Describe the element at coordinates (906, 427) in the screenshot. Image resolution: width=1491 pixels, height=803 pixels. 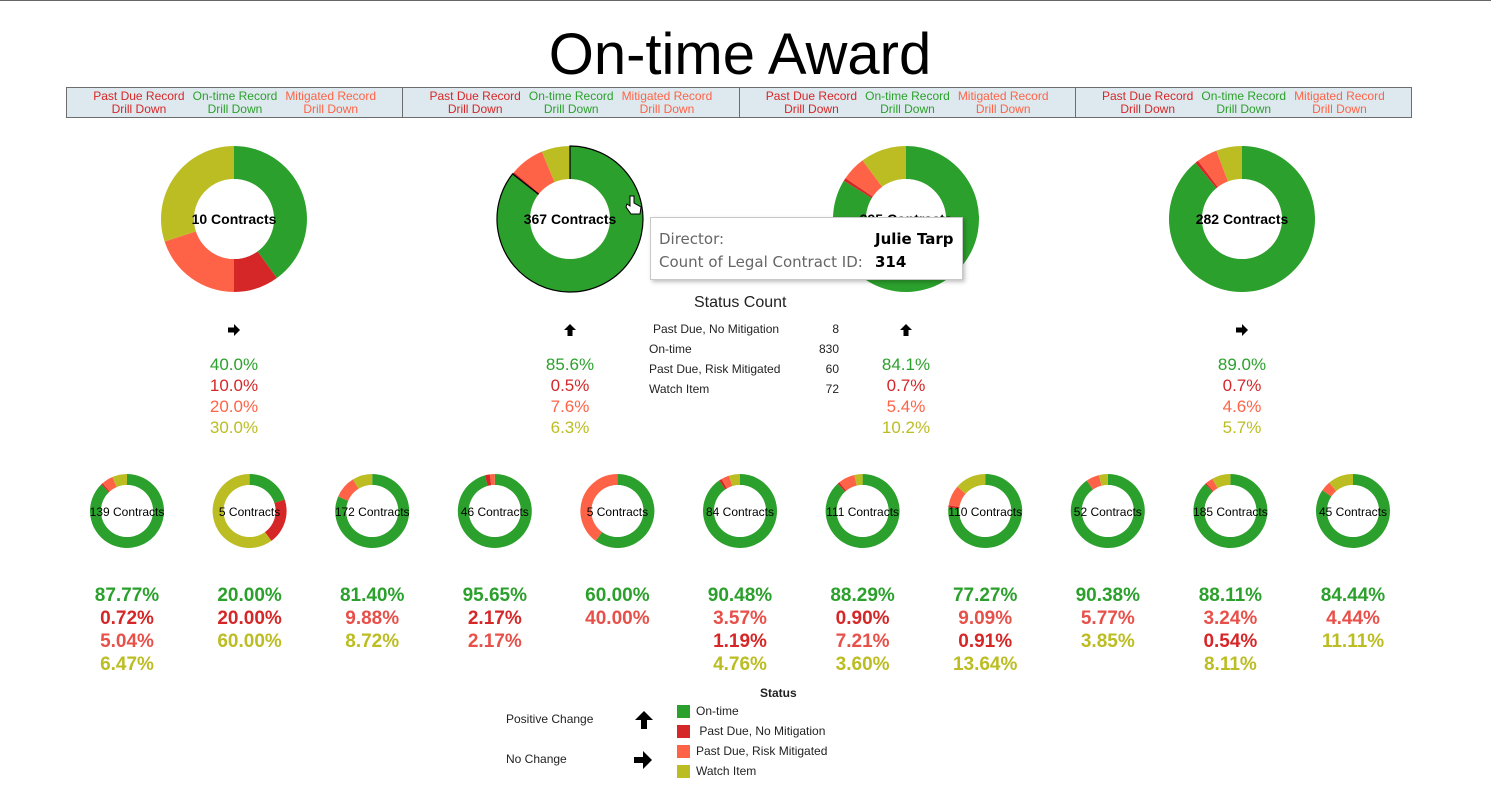
I see `percent-value: 10.2%` at that location.